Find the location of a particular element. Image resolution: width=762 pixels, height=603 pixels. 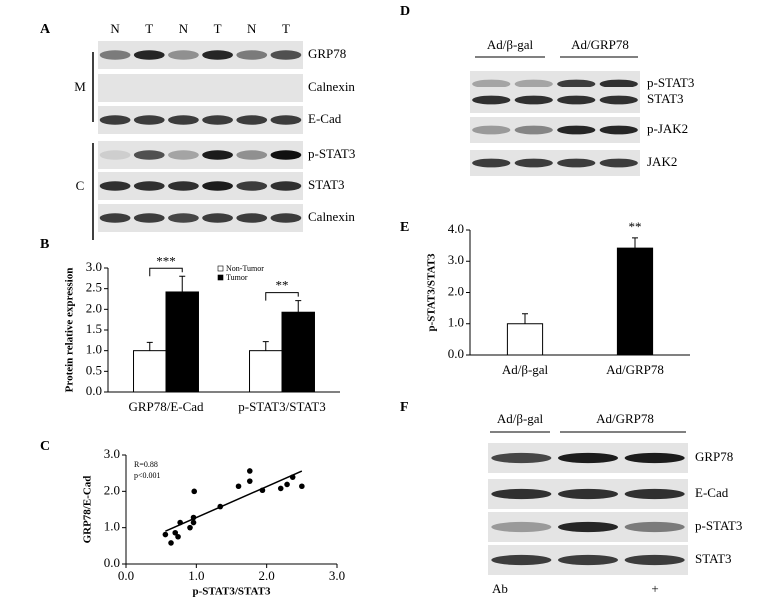

legend-label: Non-Tumor is located at coordinates (245, 268).